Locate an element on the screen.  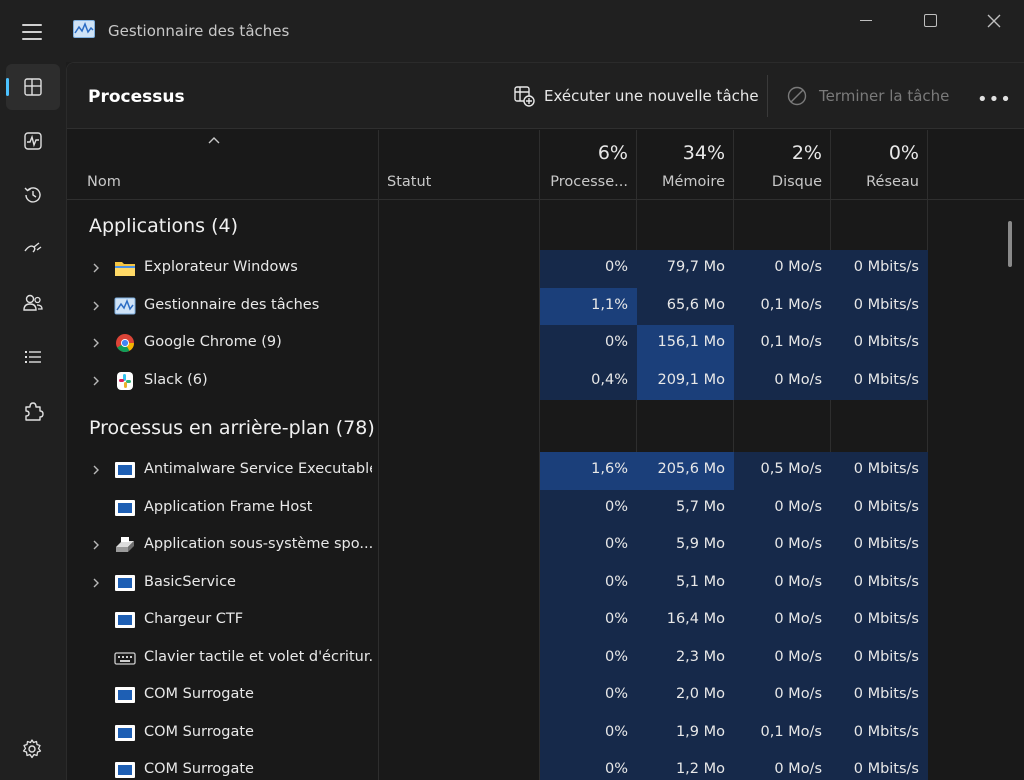
maximize-button is located at coordinates (931, 21).